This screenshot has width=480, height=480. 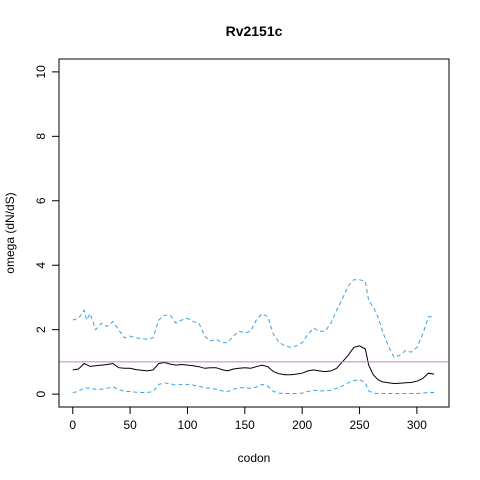 I want to click on x-tick-label: 50, so click(x=130, y=425).